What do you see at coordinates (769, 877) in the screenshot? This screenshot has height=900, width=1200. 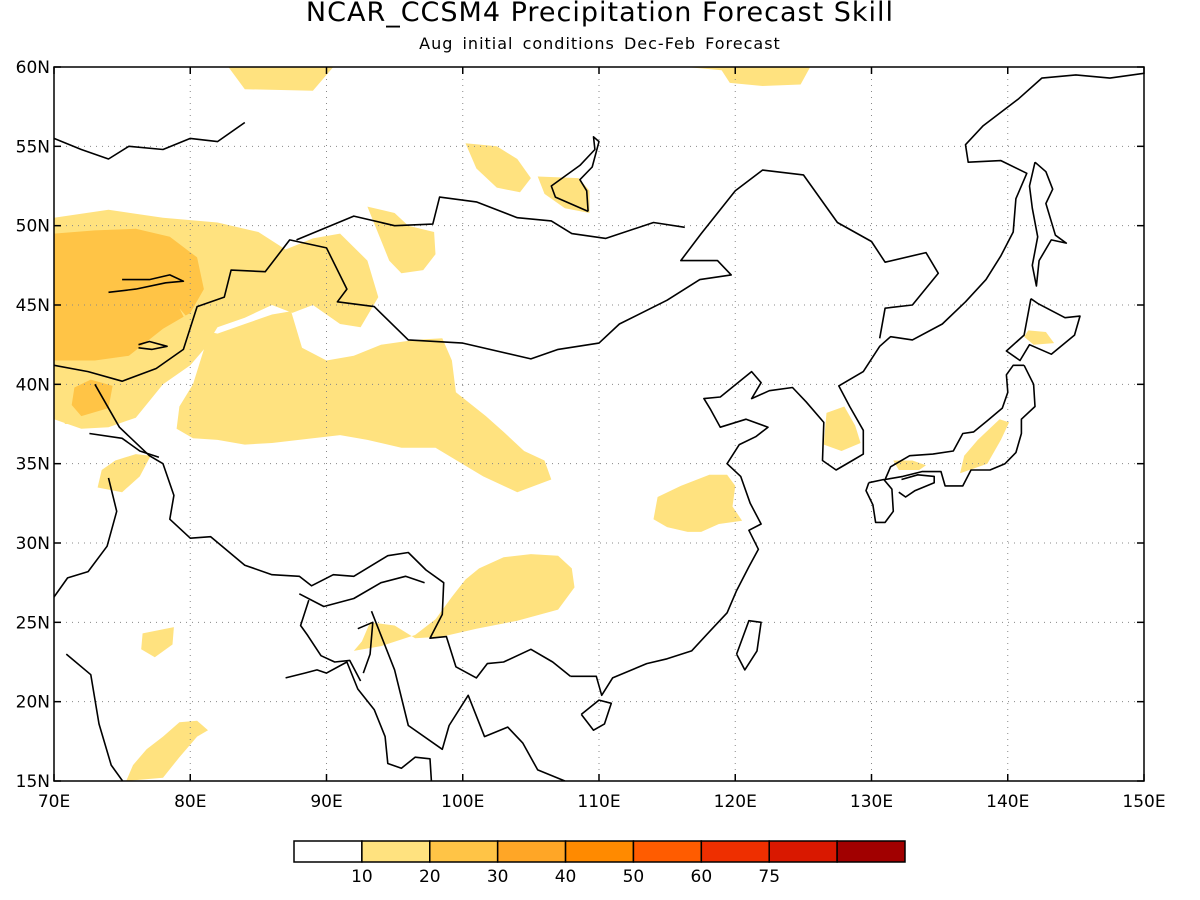 I see `colorbar-label: 75` at bounding box center [769, 877].